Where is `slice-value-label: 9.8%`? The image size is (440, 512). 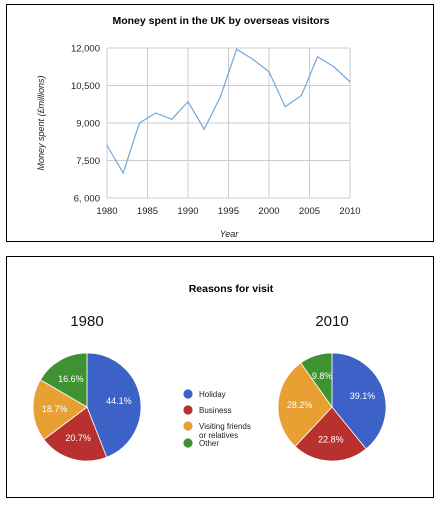 slice-value-label: 9.8% is located at coordinates (322, 376).